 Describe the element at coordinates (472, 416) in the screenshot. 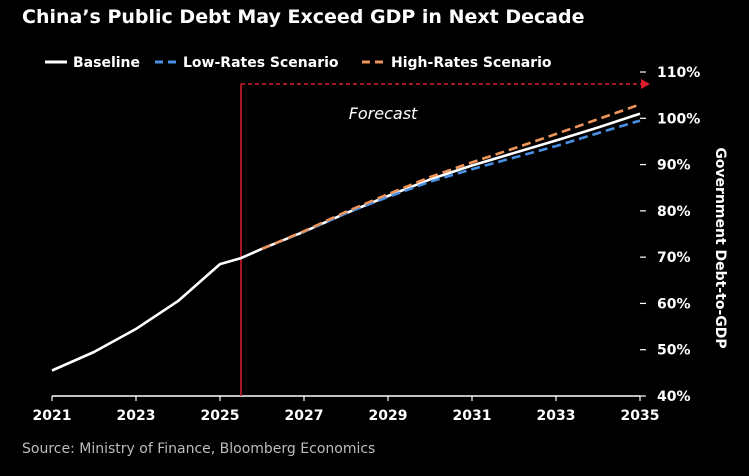

I see `x-tick-label: 2031` at that location.